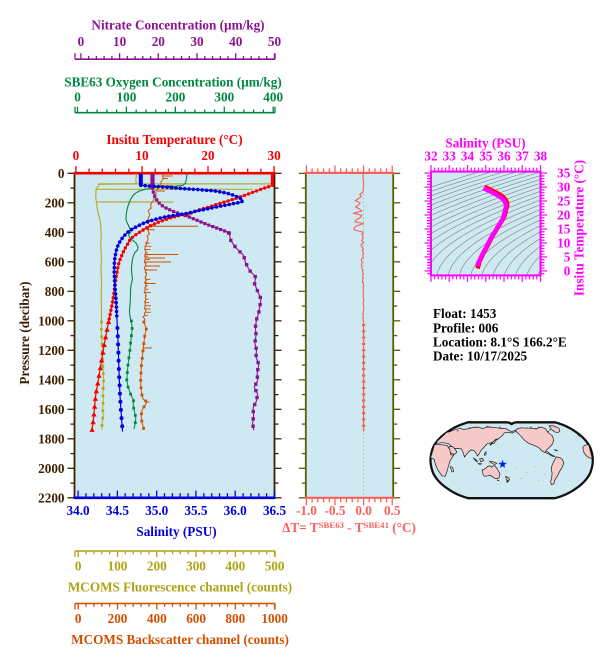  Describe the element at coordinates (335, 510) in the screenshot. I see `svg-text: -0.5` at that location.